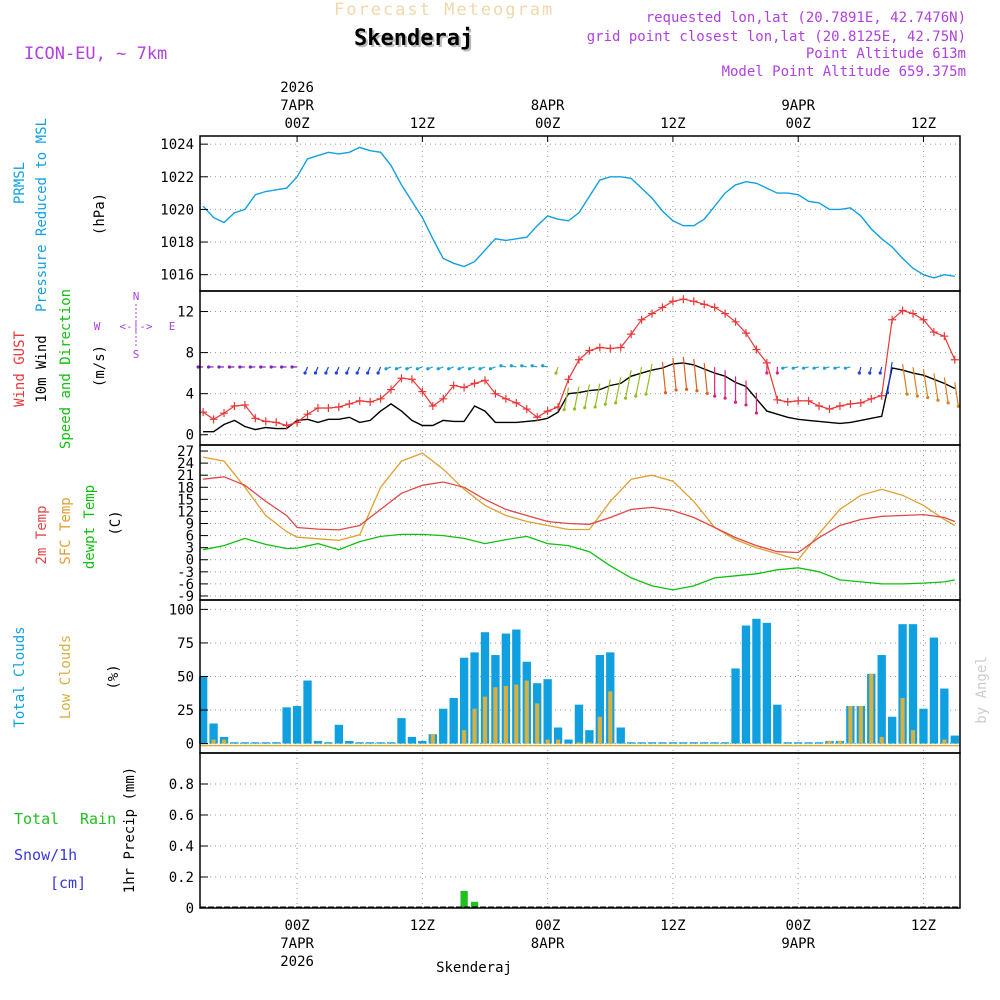 This screenshot has width=1000, height=1000. I want to click on temperature-tick-label: -3, so click(185, 573).